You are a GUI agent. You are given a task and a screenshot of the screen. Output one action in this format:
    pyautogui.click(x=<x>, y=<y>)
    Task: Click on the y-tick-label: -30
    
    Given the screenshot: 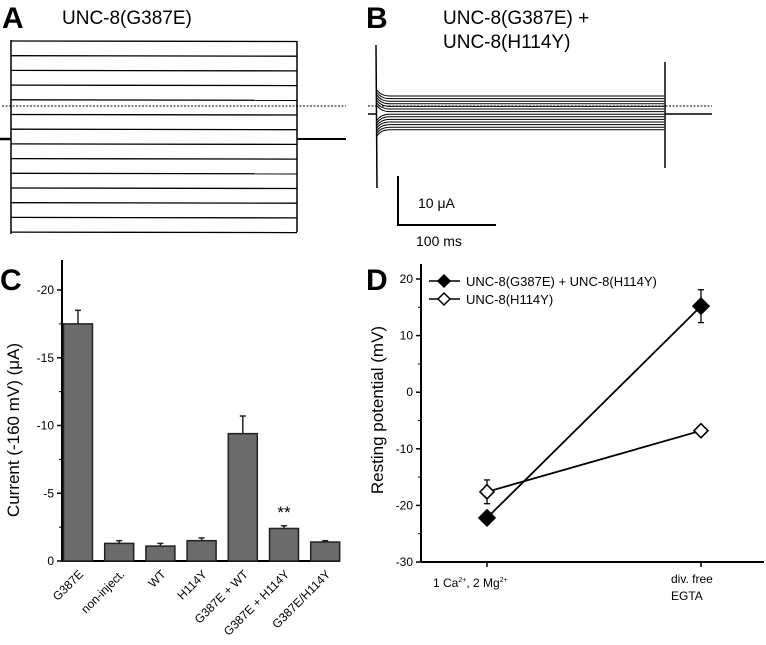 What is the action you would take?
    pyautogui.click(x=405, y=562)
    